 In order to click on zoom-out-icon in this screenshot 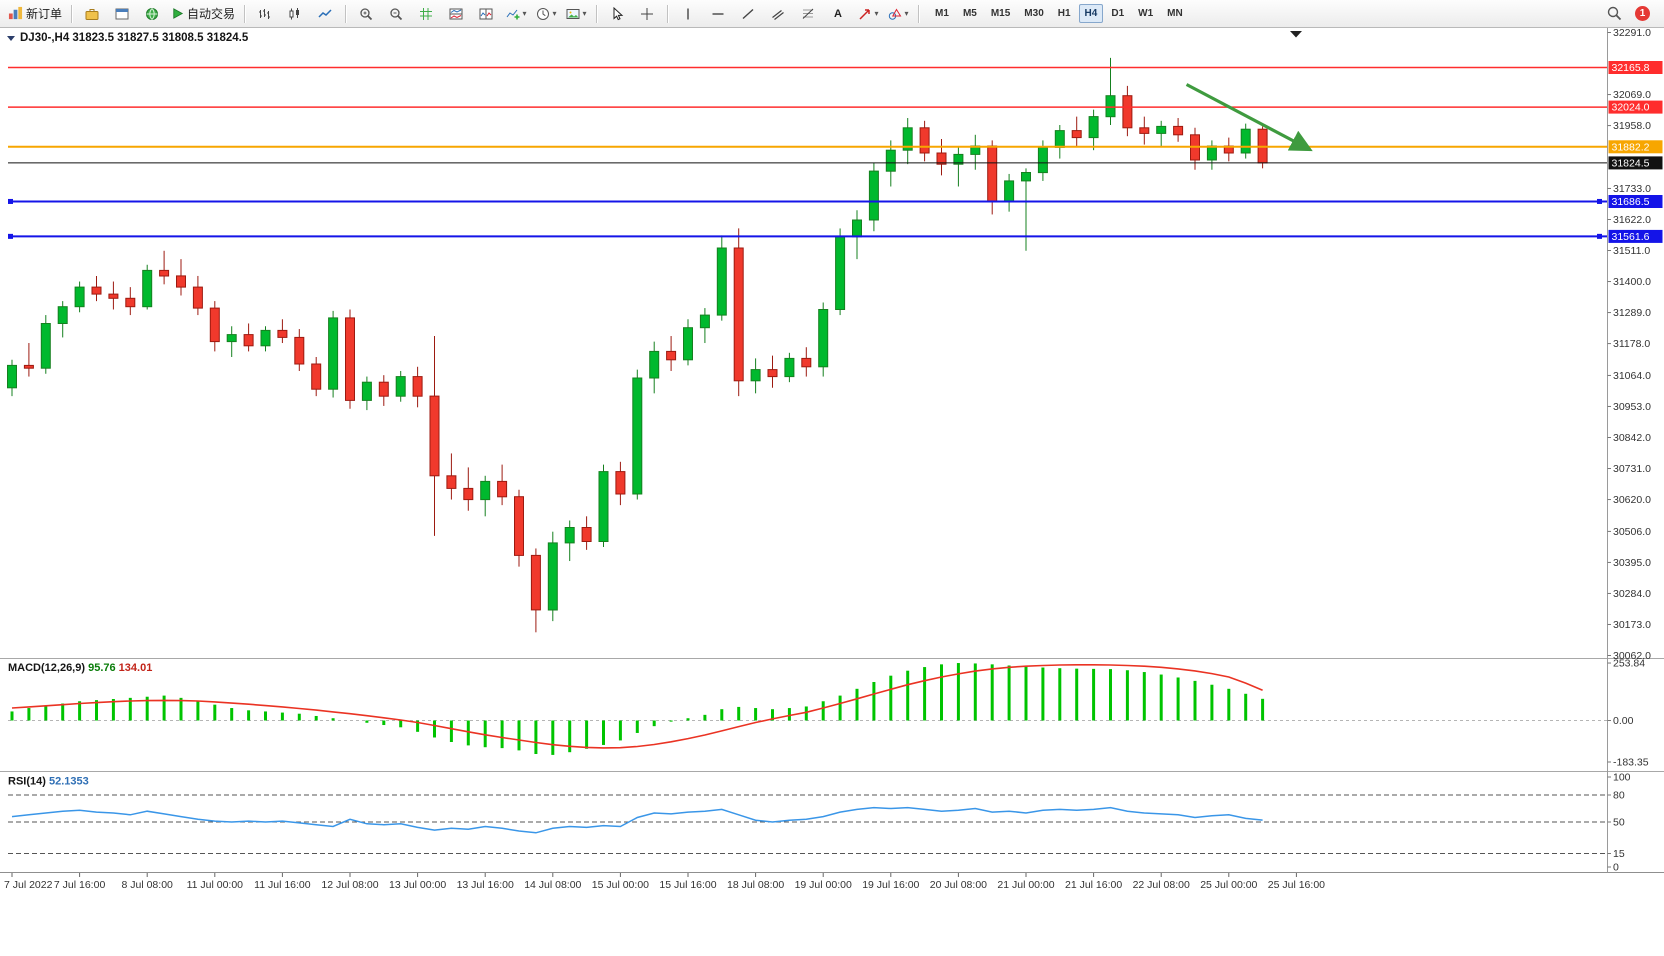, I will do `click(396, 14)`.